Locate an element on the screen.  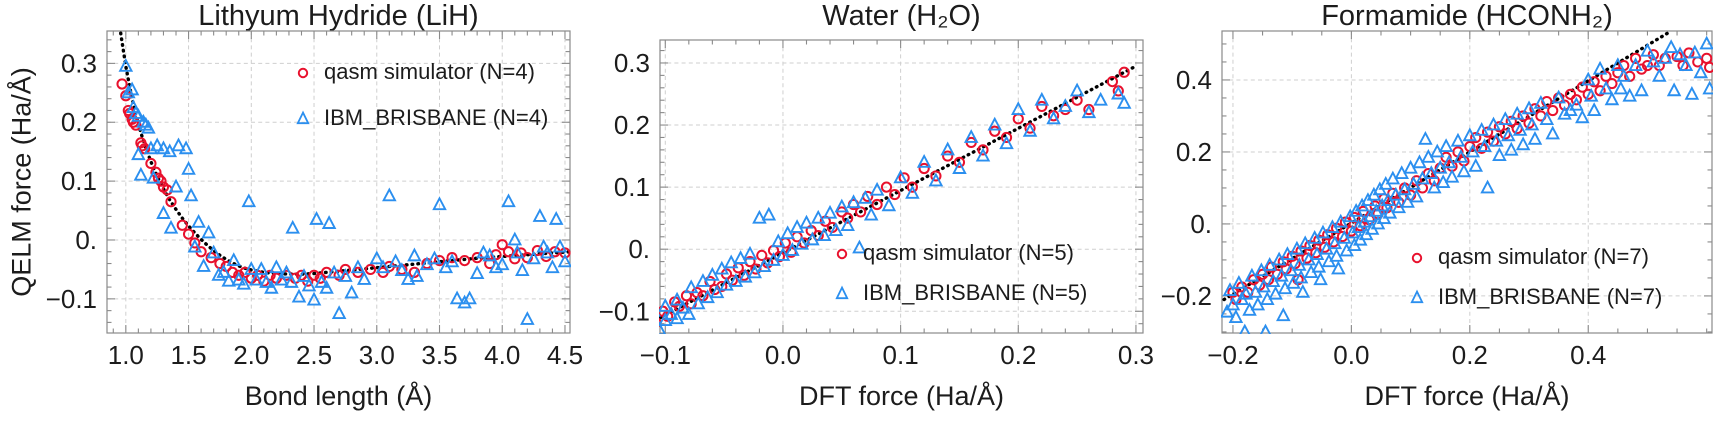
chart-title-formamide: Formamide (HCONH₂) is located at coordinates (1467, 16).